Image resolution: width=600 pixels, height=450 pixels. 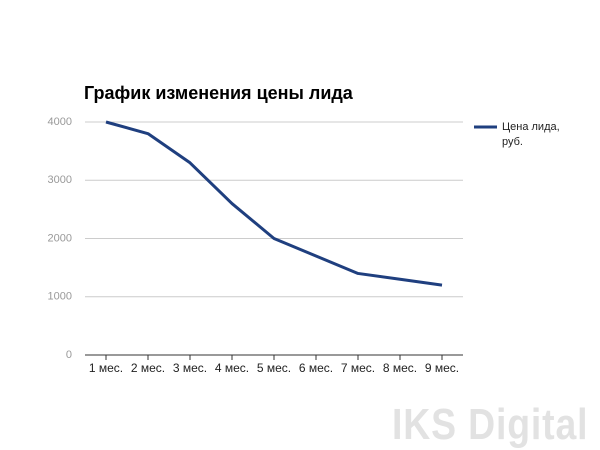 I want to click on chart-title: График изменения цены лида, so click(x=218, y=93).